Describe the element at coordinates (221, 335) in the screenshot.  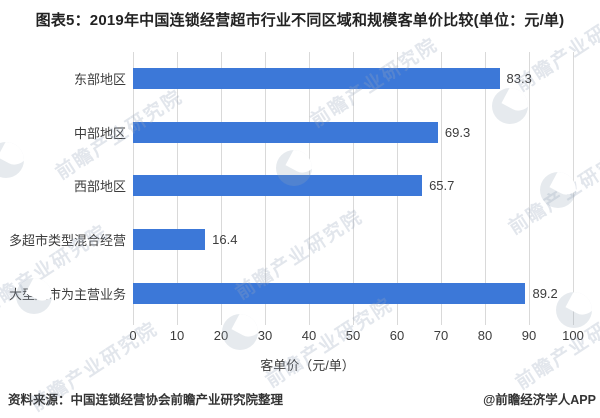
I see `x-tick-label: 20` at that location.